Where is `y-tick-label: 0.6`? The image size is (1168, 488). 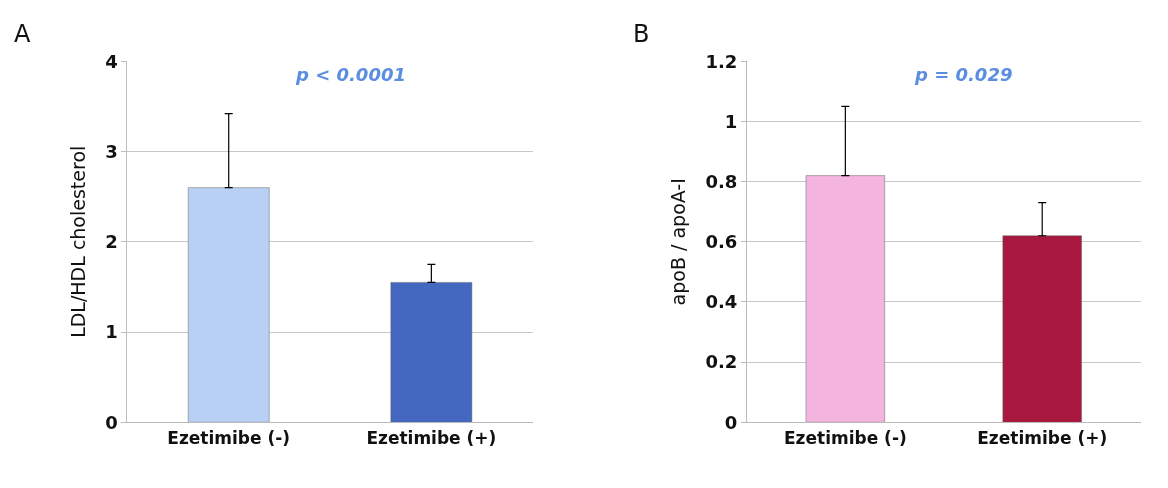
y-tick-label: 0.6 is located at coordinates (721, 242).